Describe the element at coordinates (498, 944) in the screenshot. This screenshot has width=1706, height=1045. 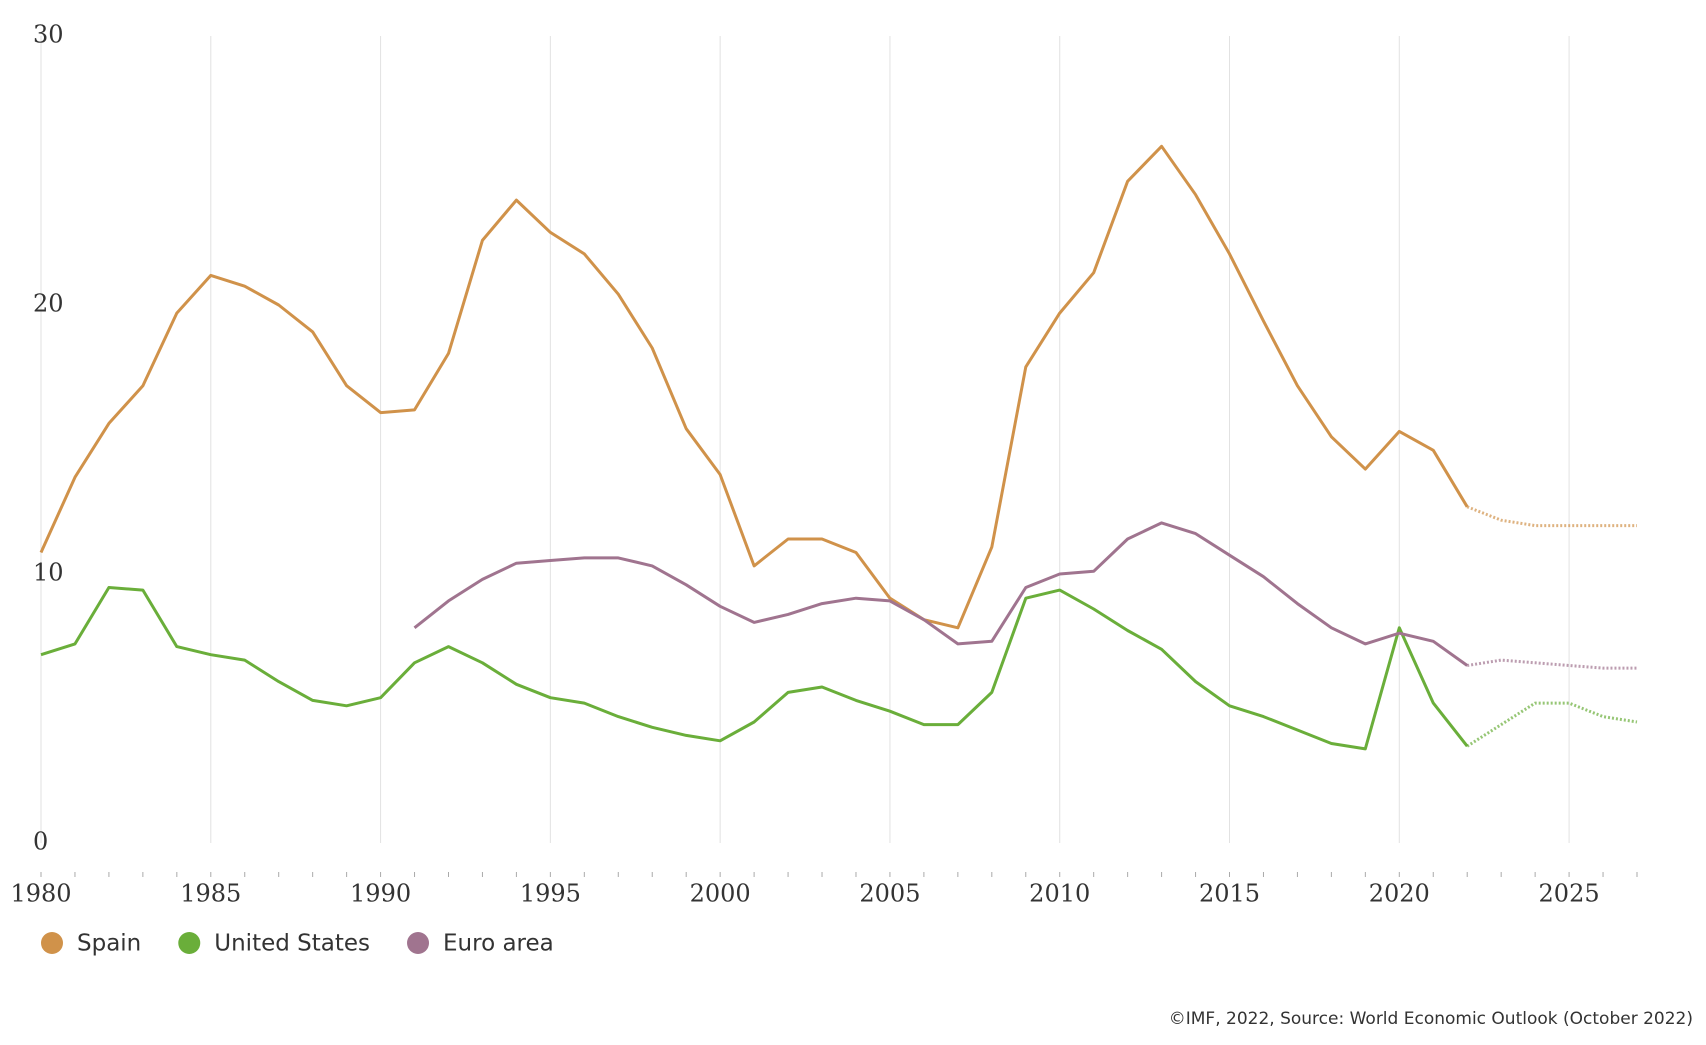
I see `legend-label: Euro area` at that location.